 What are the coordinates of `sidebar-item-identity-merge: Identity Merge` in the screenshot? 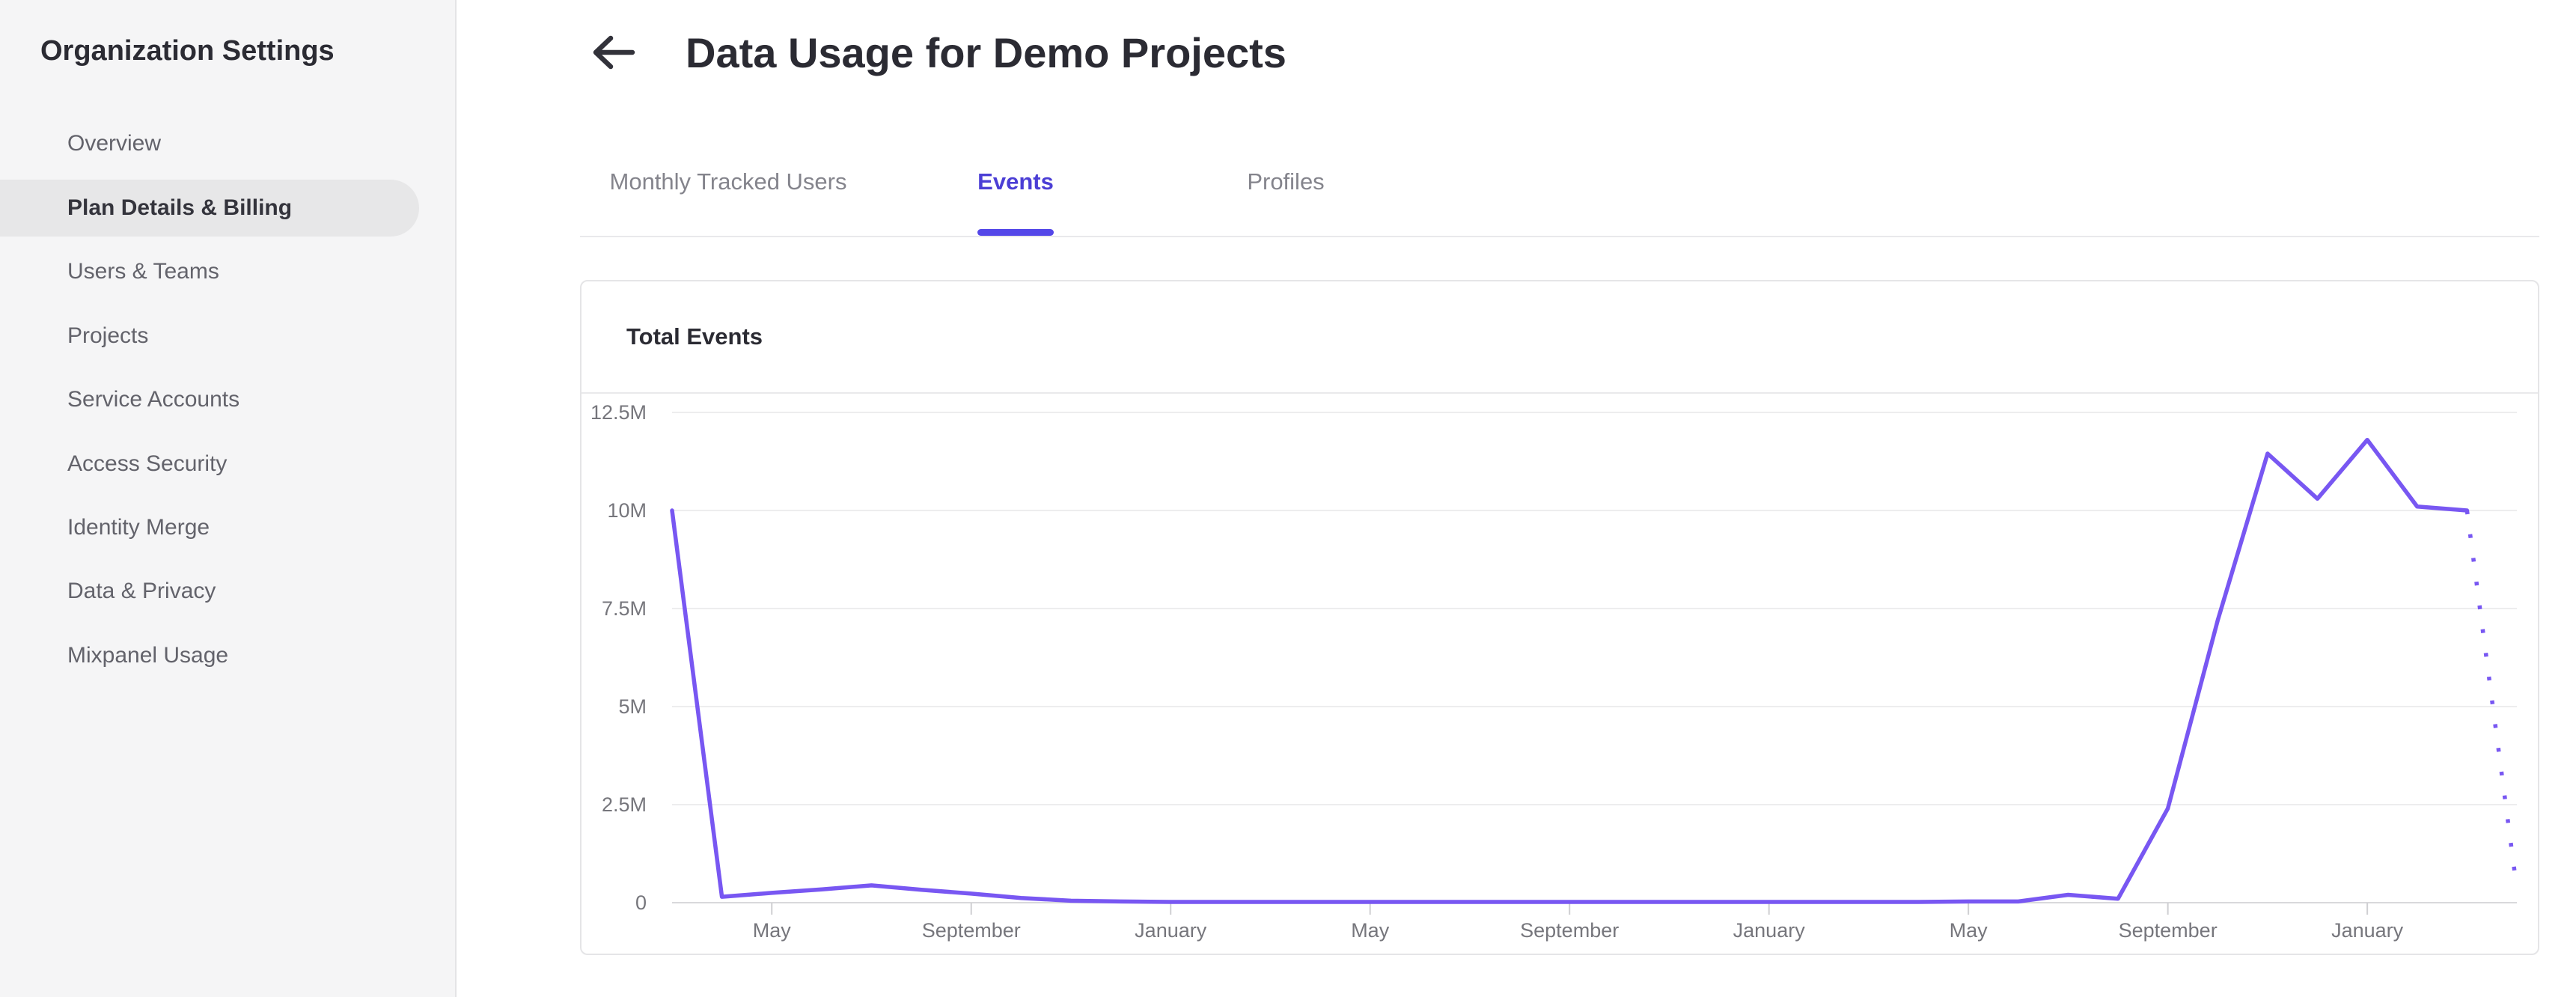 It's located at (138, 527).